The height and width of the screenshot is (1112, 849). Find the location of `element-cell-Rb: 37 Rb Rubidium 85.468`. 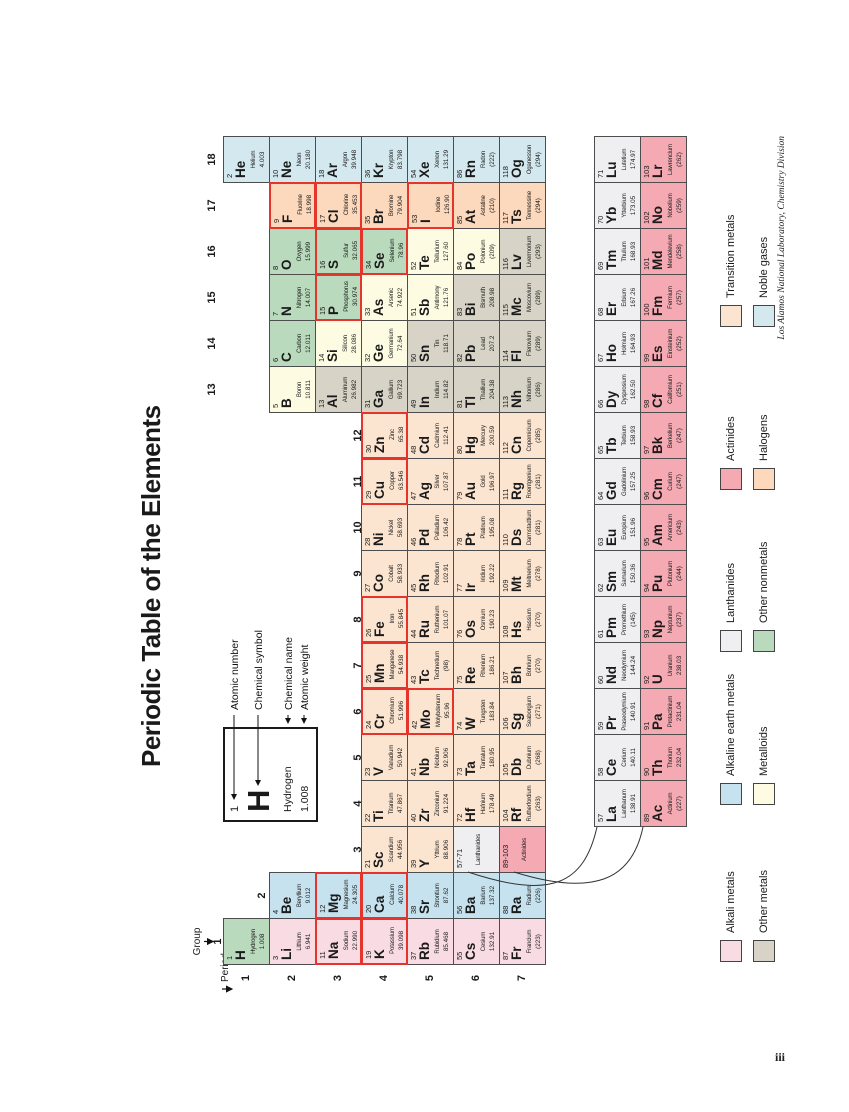

element-cell-Rb: 37 Rb Rubidium 85.468 is located at coordinates (430, 941).